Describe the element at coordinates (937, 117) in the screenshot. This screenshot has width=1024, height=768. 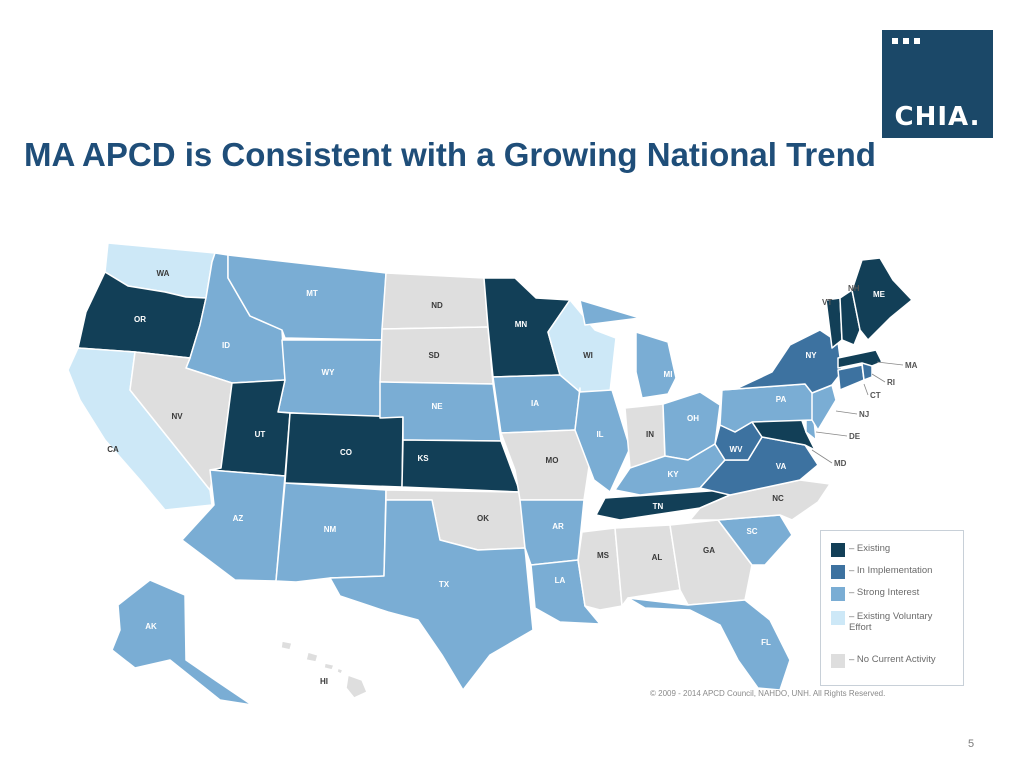
I see `logo-wordmark: CHIA.` at that location.